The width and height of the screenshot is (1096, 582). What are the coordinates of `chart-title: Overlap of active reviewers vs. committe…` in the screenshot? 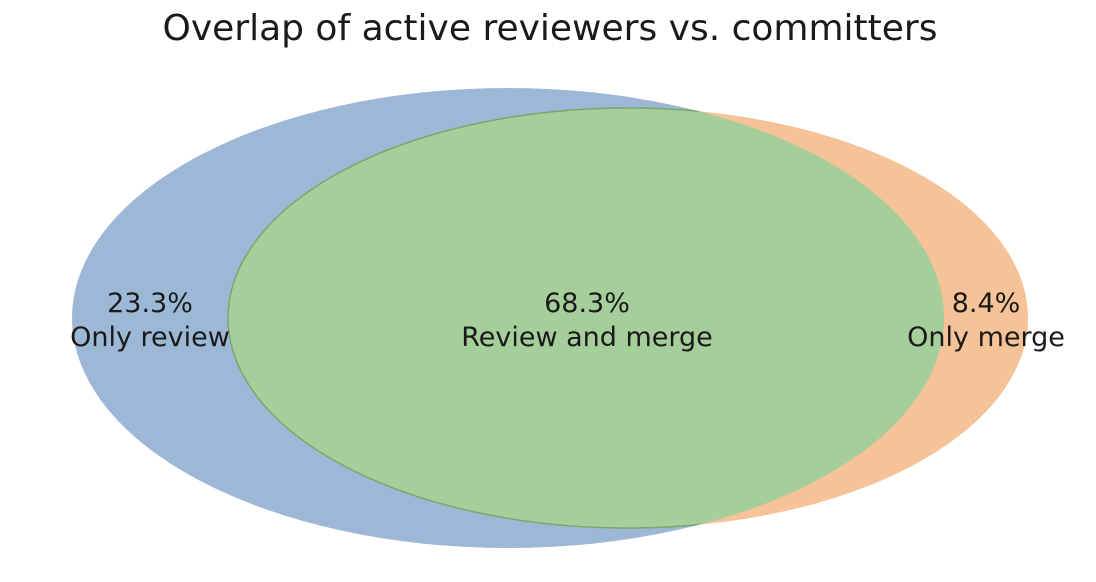 It's located at (549, 28).